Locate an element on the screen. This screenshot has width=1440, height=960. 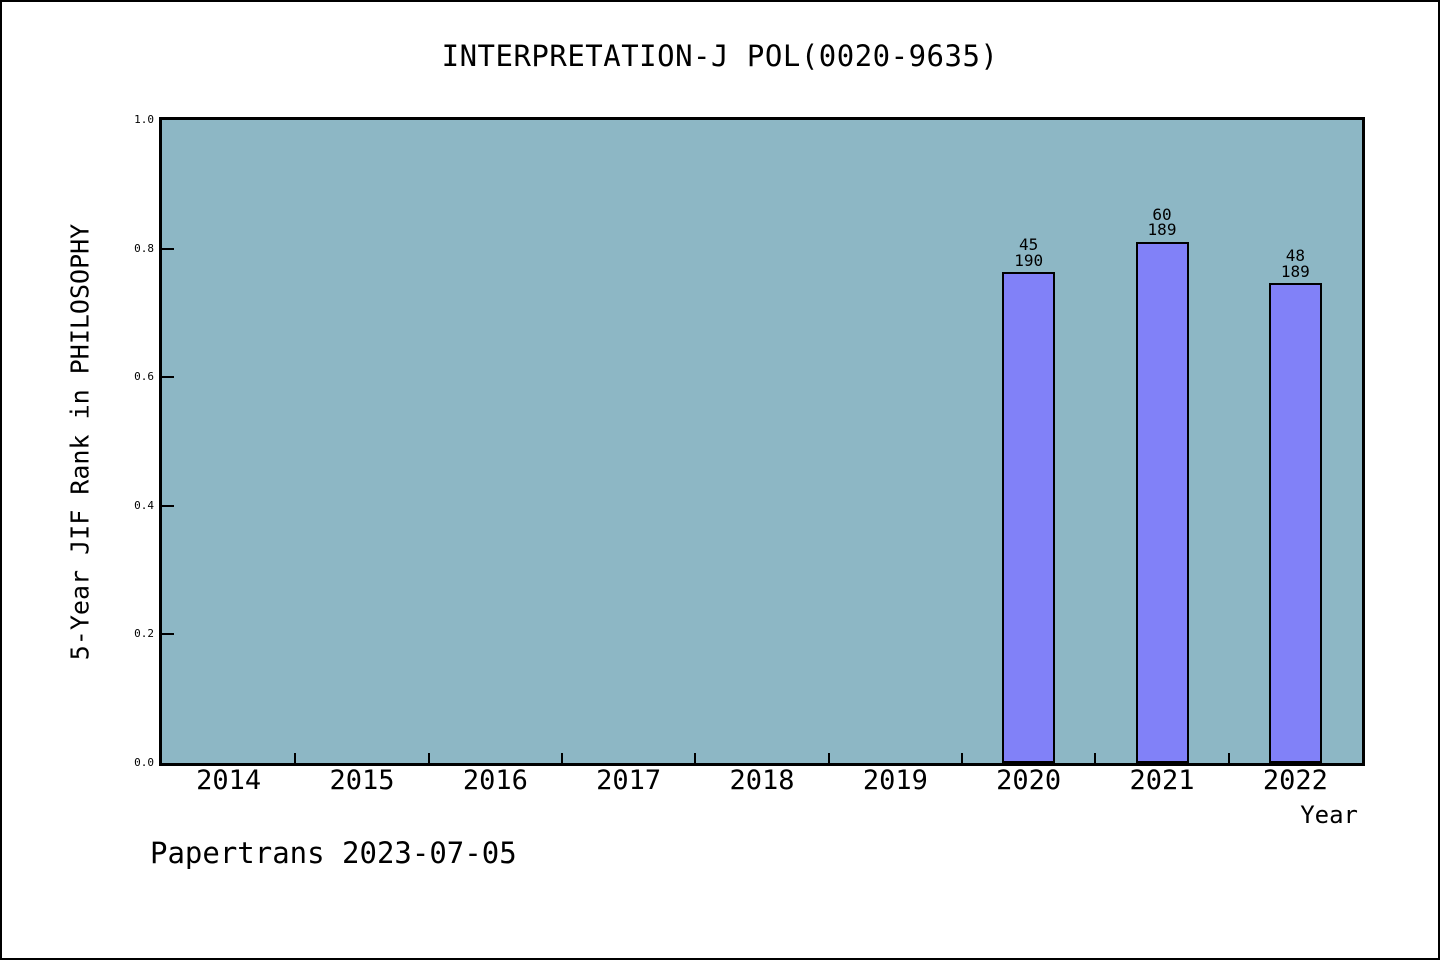
x-category-label-2020: 2020 is located at coordinates (1029, 780).